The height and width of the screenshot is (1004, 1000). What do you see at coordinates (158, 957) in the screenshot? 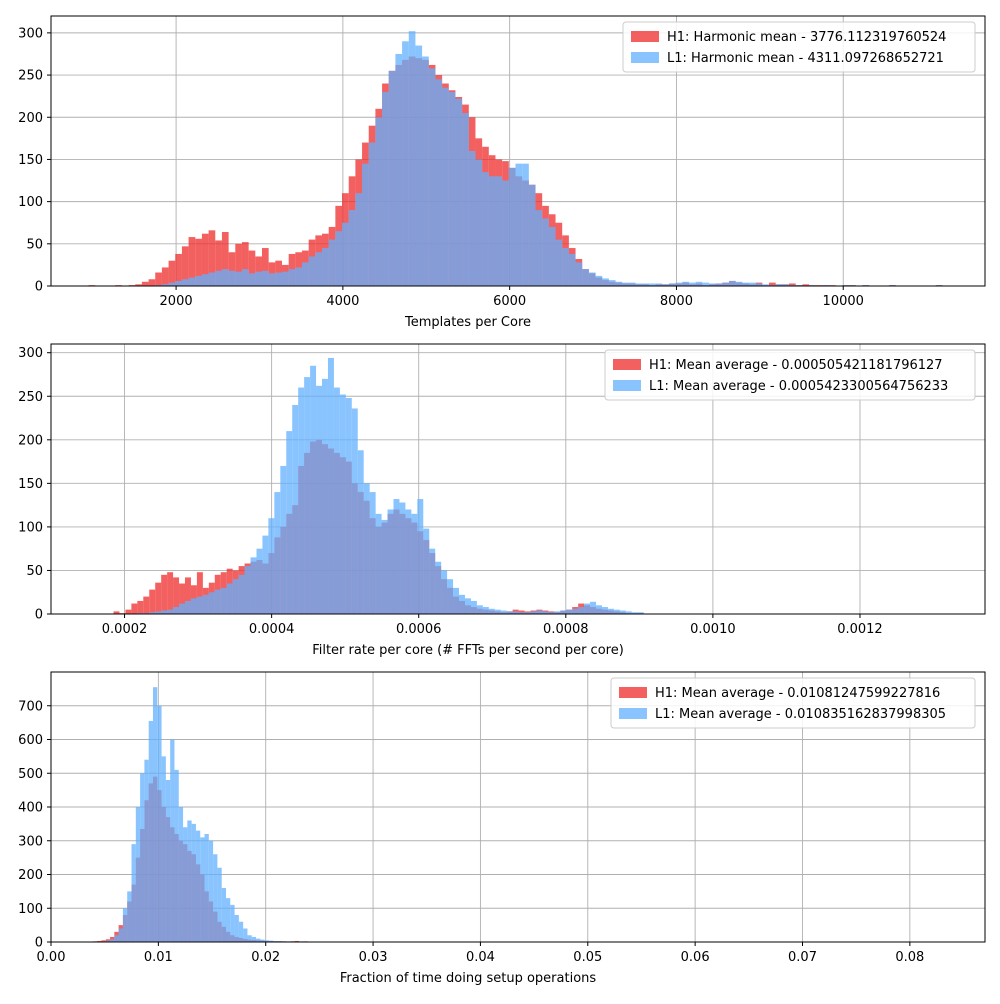
I see `x-tick-label: 0.01` at bounding box center [158, 957].